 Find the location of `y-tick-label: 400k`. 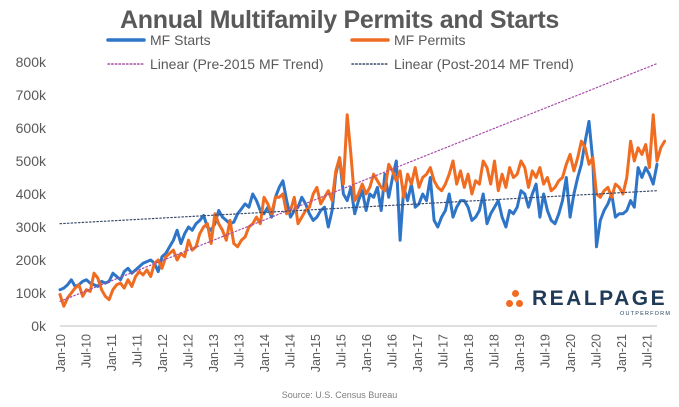

y-tick-label: 400k is located at coordinates (31, 194).